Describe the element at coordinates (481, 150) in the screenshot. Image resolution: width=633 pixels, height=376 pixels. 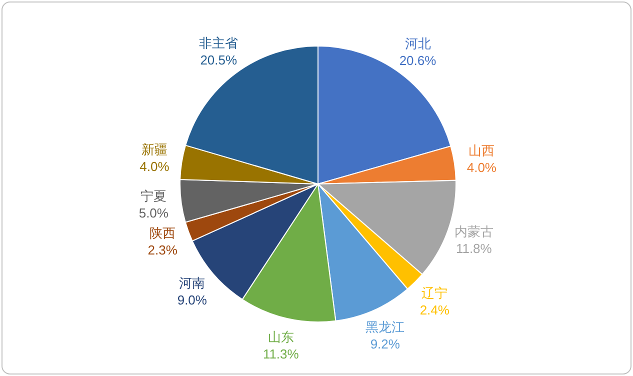
I see `slice-label: 山西` at that location.